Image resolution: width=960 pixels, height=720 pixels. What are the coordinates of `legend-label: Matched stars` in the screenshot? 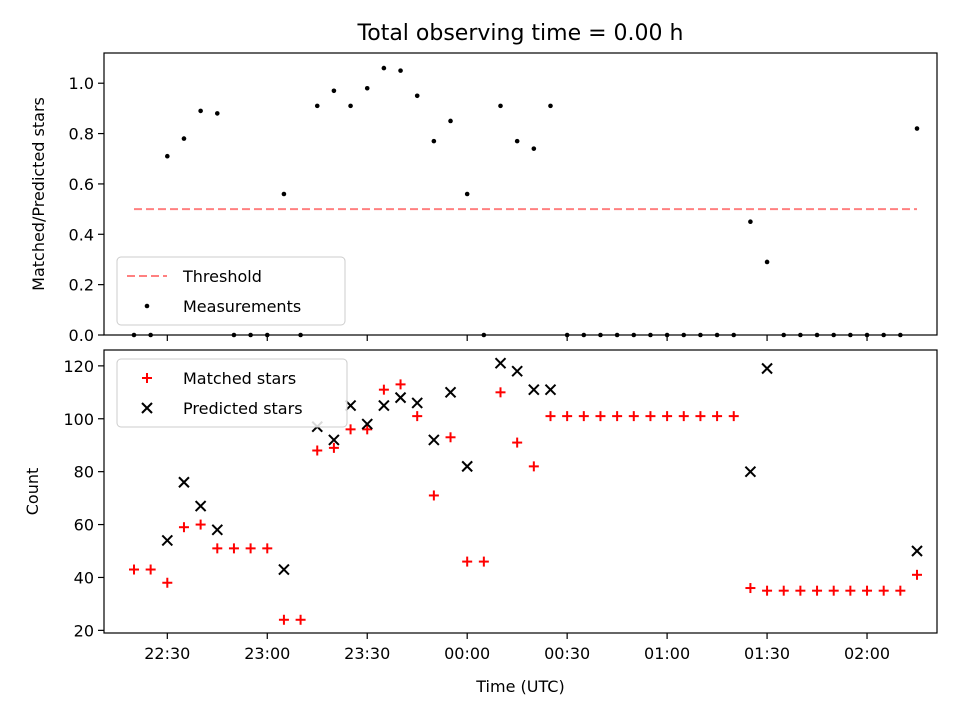 It's located at (239, 378).